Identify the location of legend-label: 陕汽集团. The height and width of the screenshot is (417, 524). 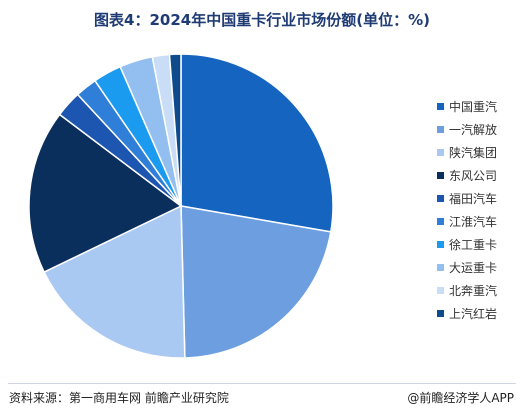
(473, 153).